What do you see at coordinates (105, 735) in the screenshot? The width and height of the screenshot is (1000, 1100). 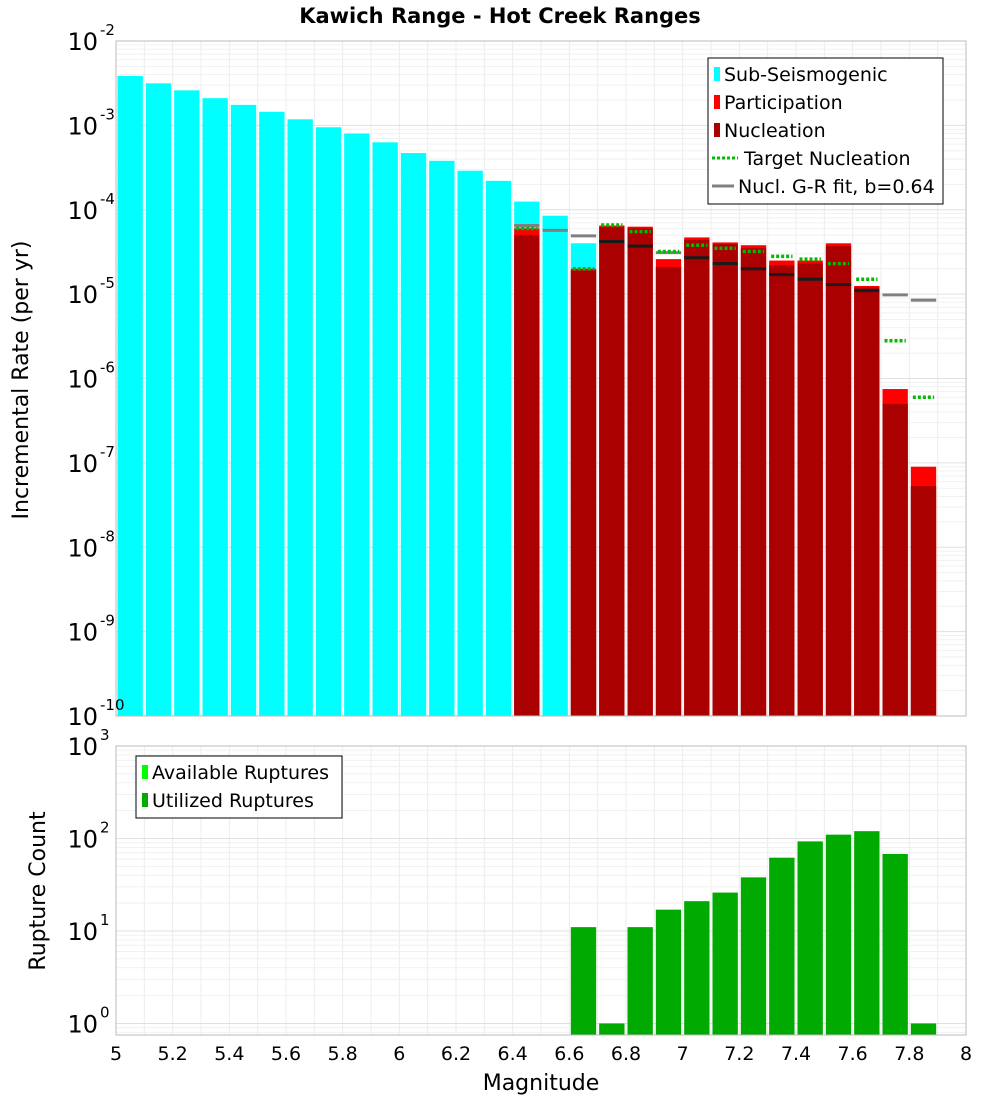 I see `bottom-y-tick-label-exponent: 3` at bounding box center [105, 735].